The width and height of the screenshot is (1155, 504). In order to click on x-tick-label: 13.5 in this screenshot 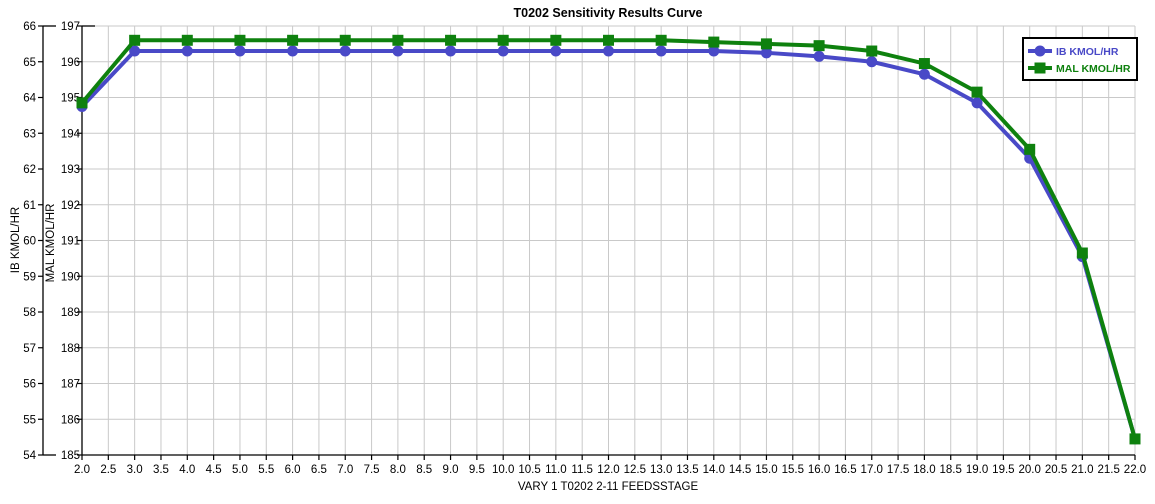, I will do `click(687, 470)`.